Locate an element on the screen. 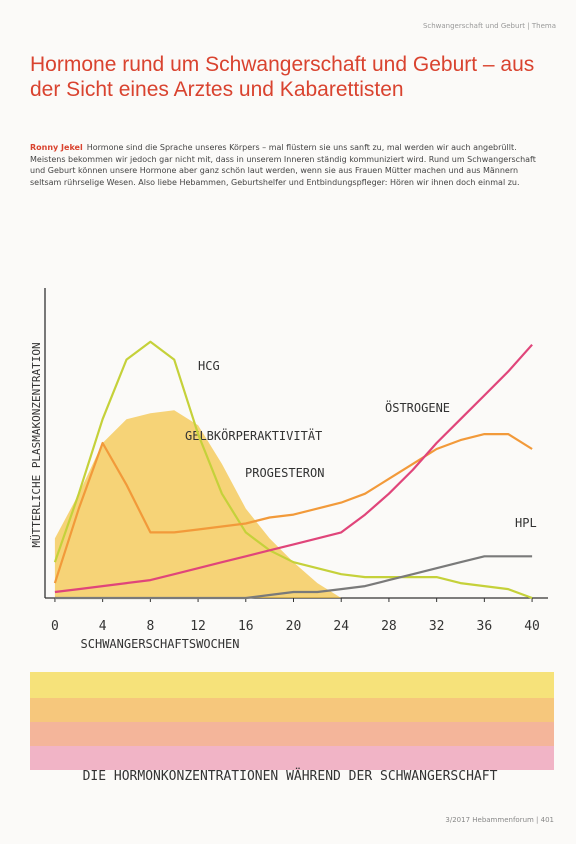 Image resolution: width=576 pixels, height=844 pixels. series-label: HCG is located at coordinates (209, 366).